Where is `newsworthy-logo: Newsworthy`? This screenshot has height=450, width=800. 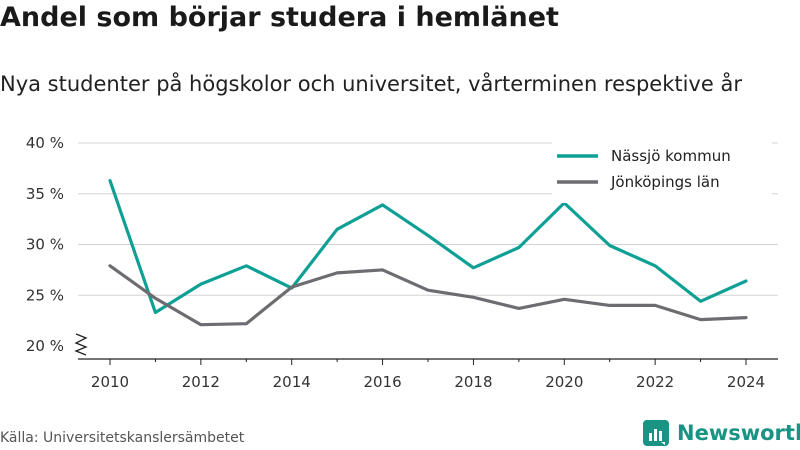
newsworthy-logo: Newsworthy is located at coordinates (721, 433).